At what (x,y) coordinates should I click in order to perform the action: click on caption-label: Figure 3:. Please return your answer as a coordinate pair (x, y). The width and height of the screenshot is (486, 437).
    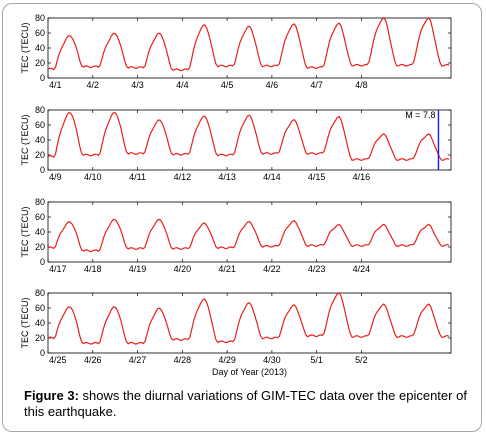
    Looking at the image, I should click on (51, 395).